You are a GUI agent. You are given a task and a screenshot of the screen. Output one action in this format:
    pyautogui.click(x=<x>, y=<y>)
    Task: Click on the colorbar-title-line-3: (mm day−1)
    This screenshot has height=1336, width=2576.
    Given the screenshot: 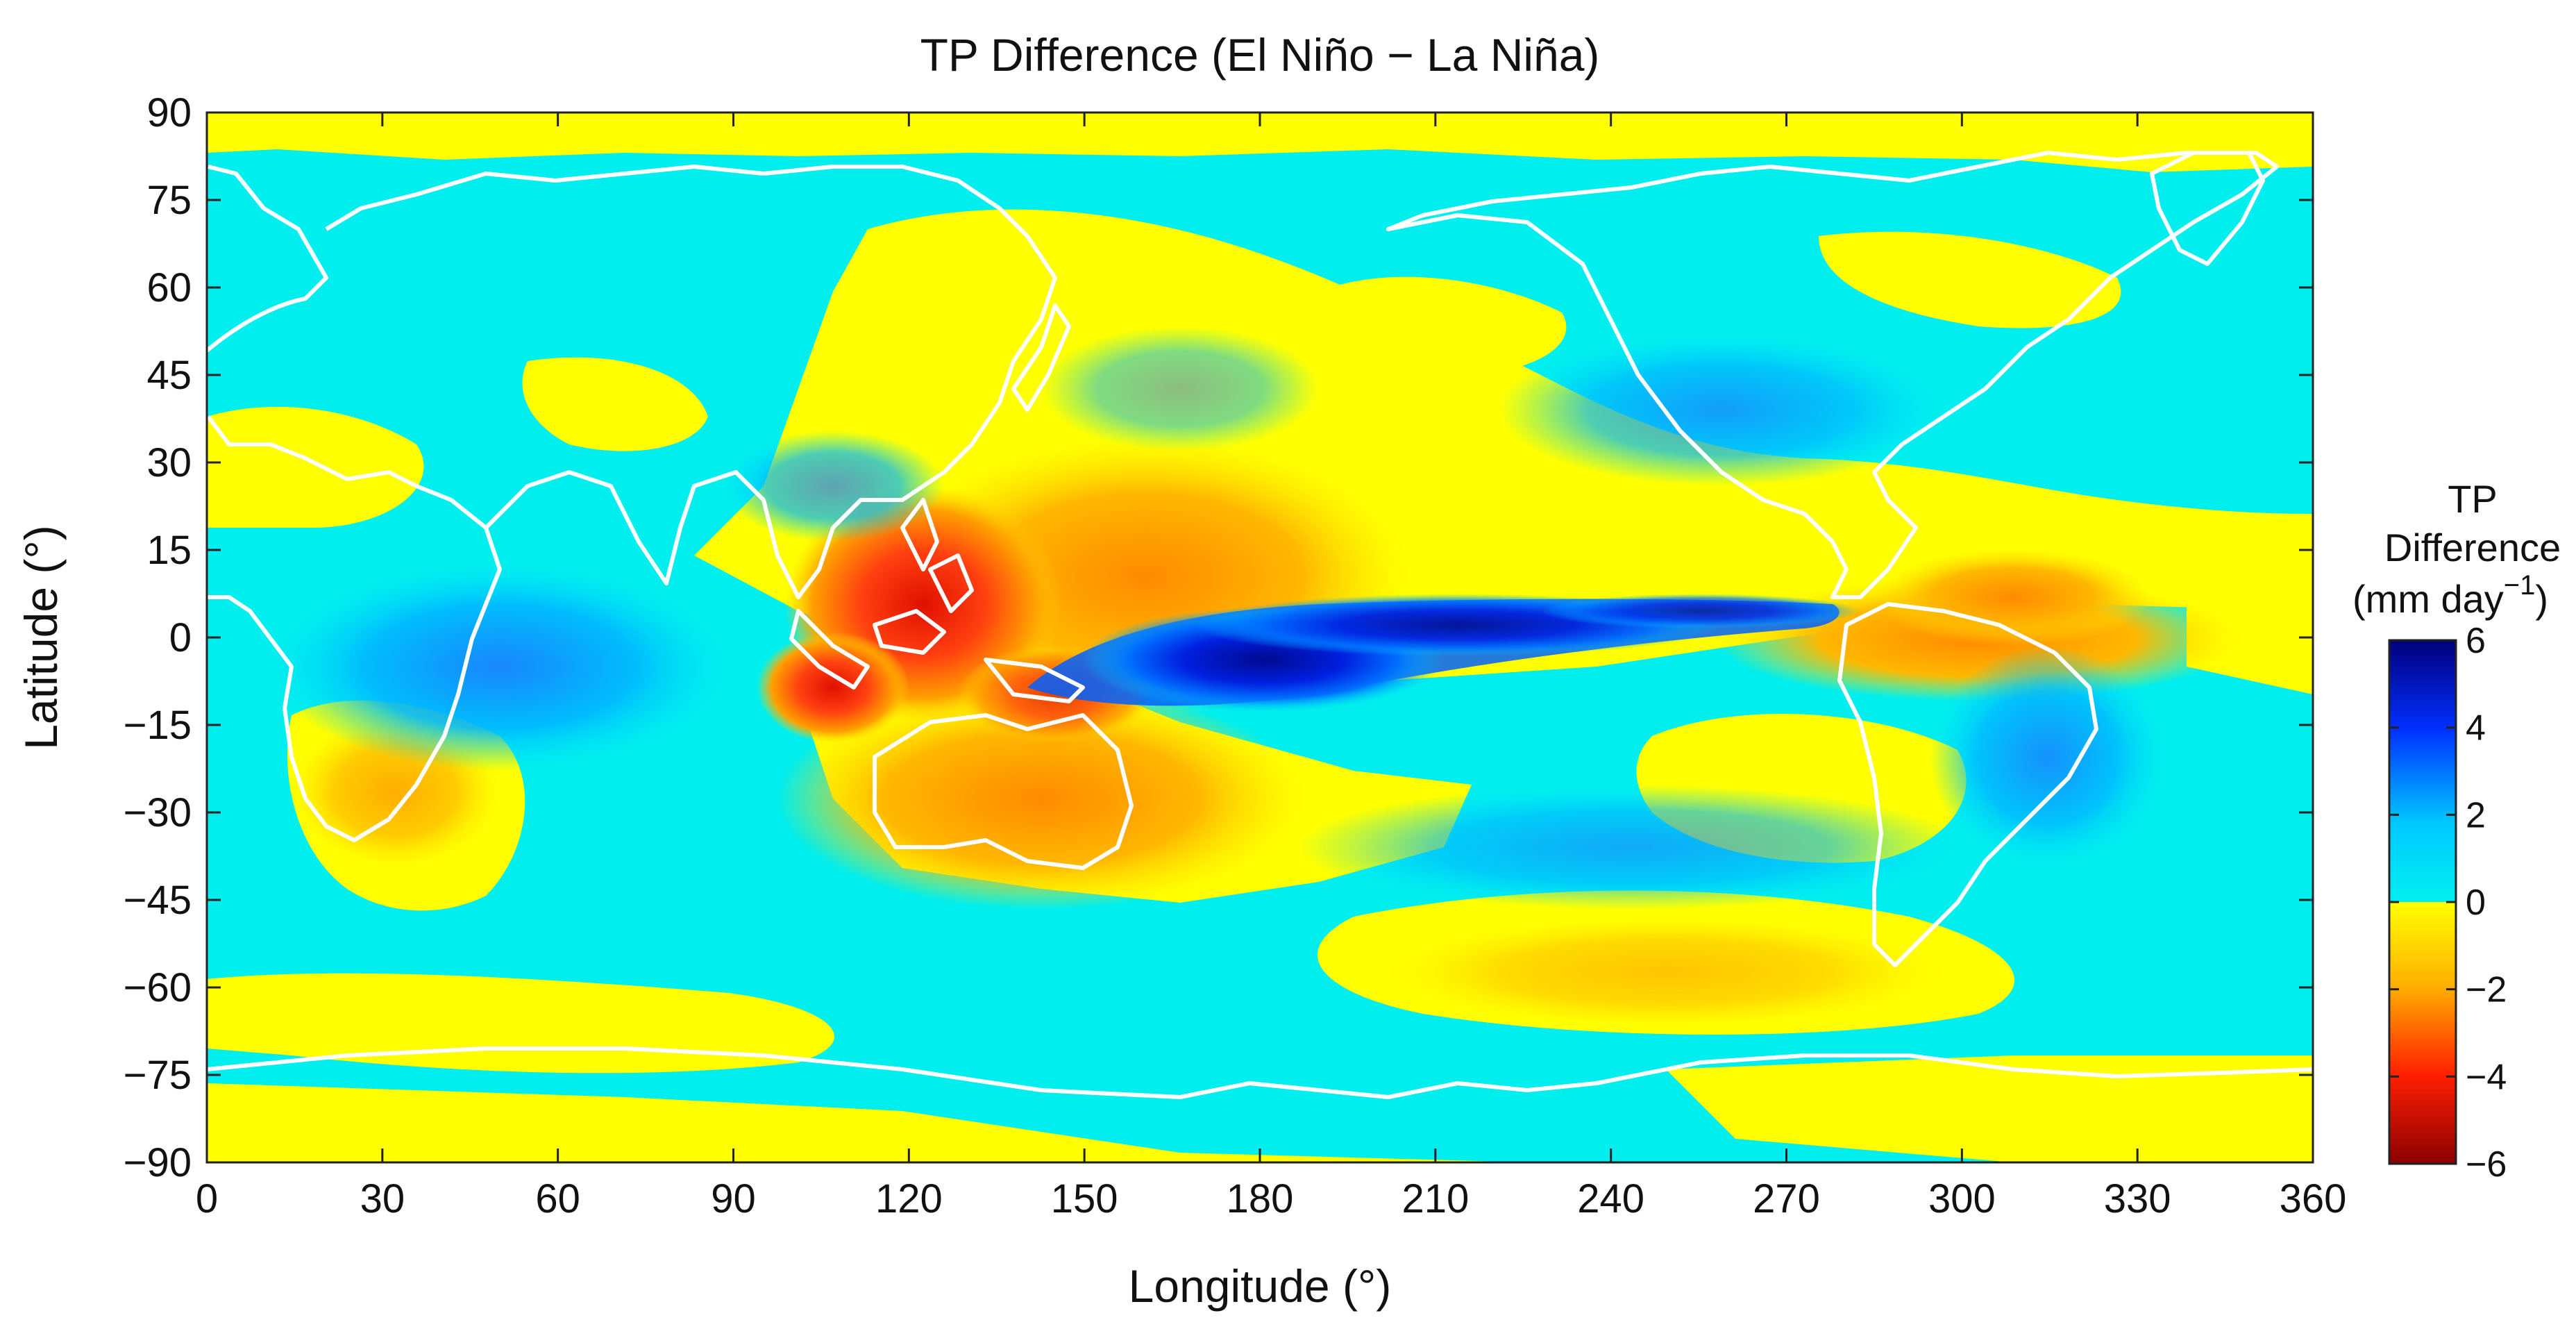 What is the action you would take?
    pyautogui.click(x=2450, y=595)
    